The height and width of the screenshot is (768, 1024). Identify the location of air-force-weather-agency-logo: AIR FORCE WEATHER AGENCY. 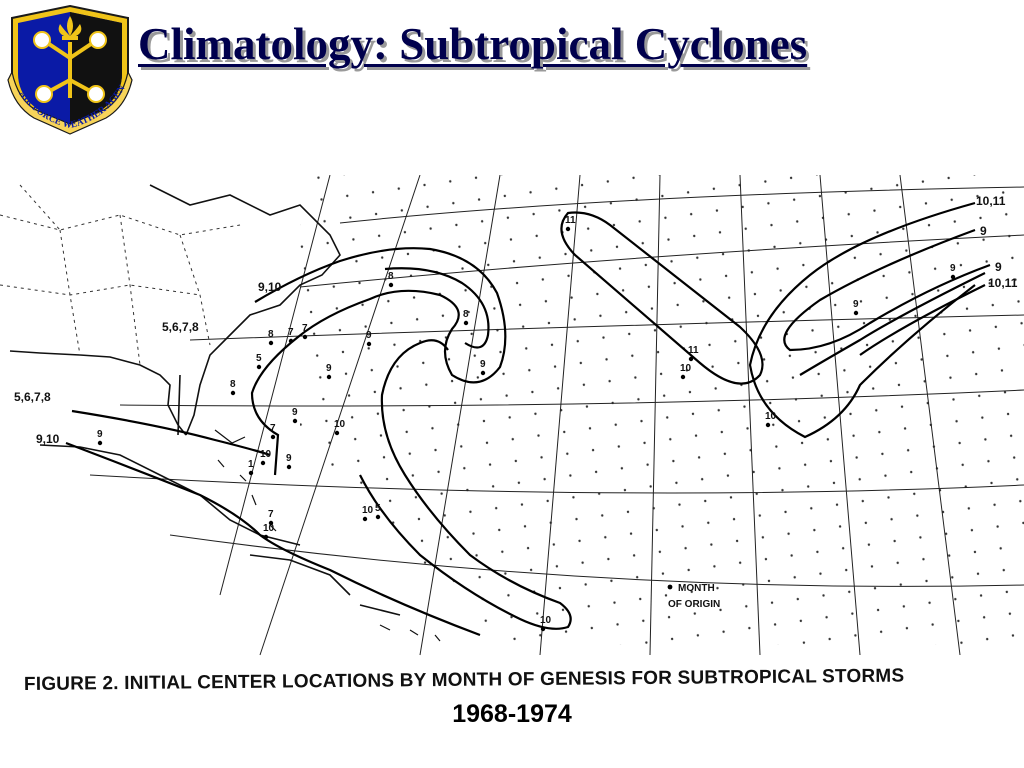
(68, 68).